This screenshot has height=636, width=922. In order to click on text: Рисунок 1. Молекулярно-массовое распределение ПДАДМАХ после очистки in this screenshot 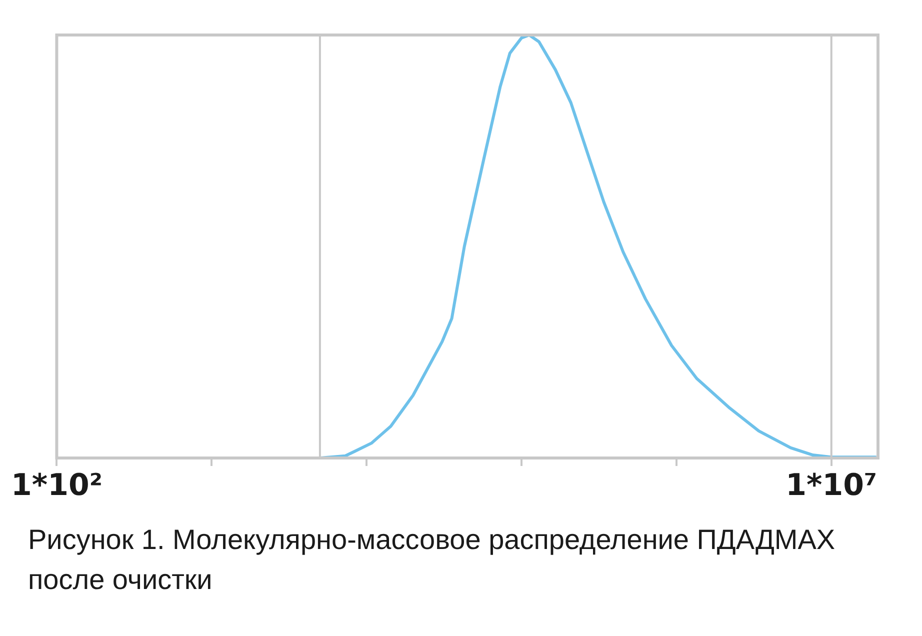, I will do `click(432, 560)`.